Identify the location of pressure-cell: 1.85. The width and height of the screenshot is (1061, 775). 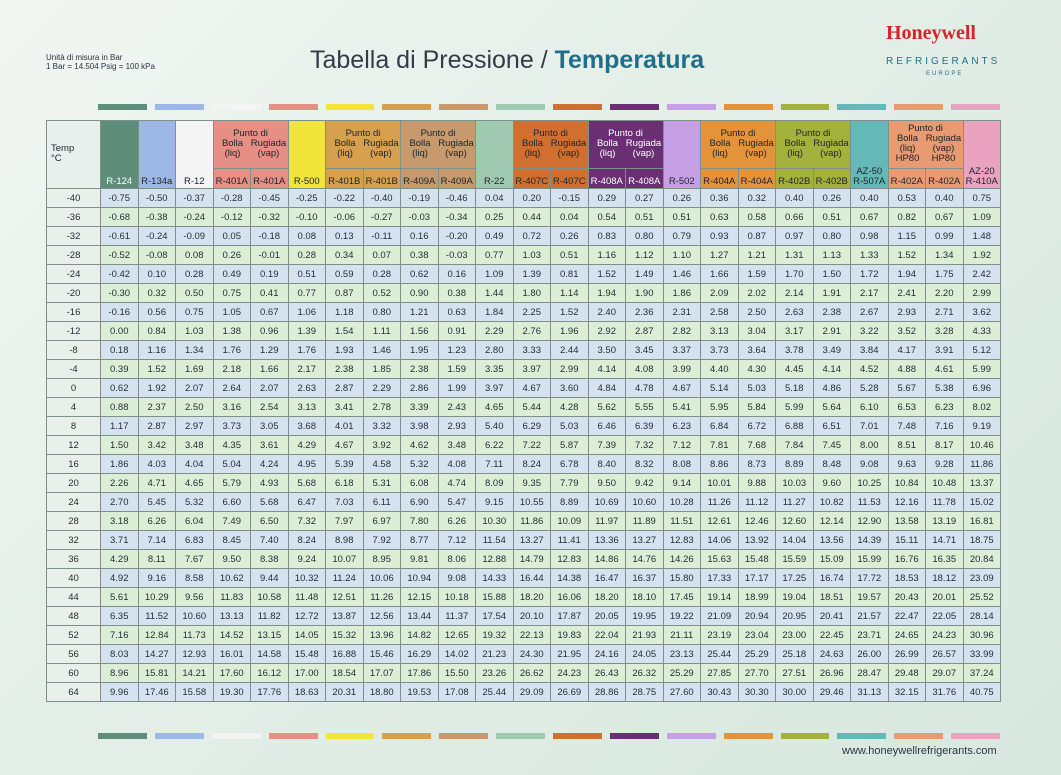
(381, 369).